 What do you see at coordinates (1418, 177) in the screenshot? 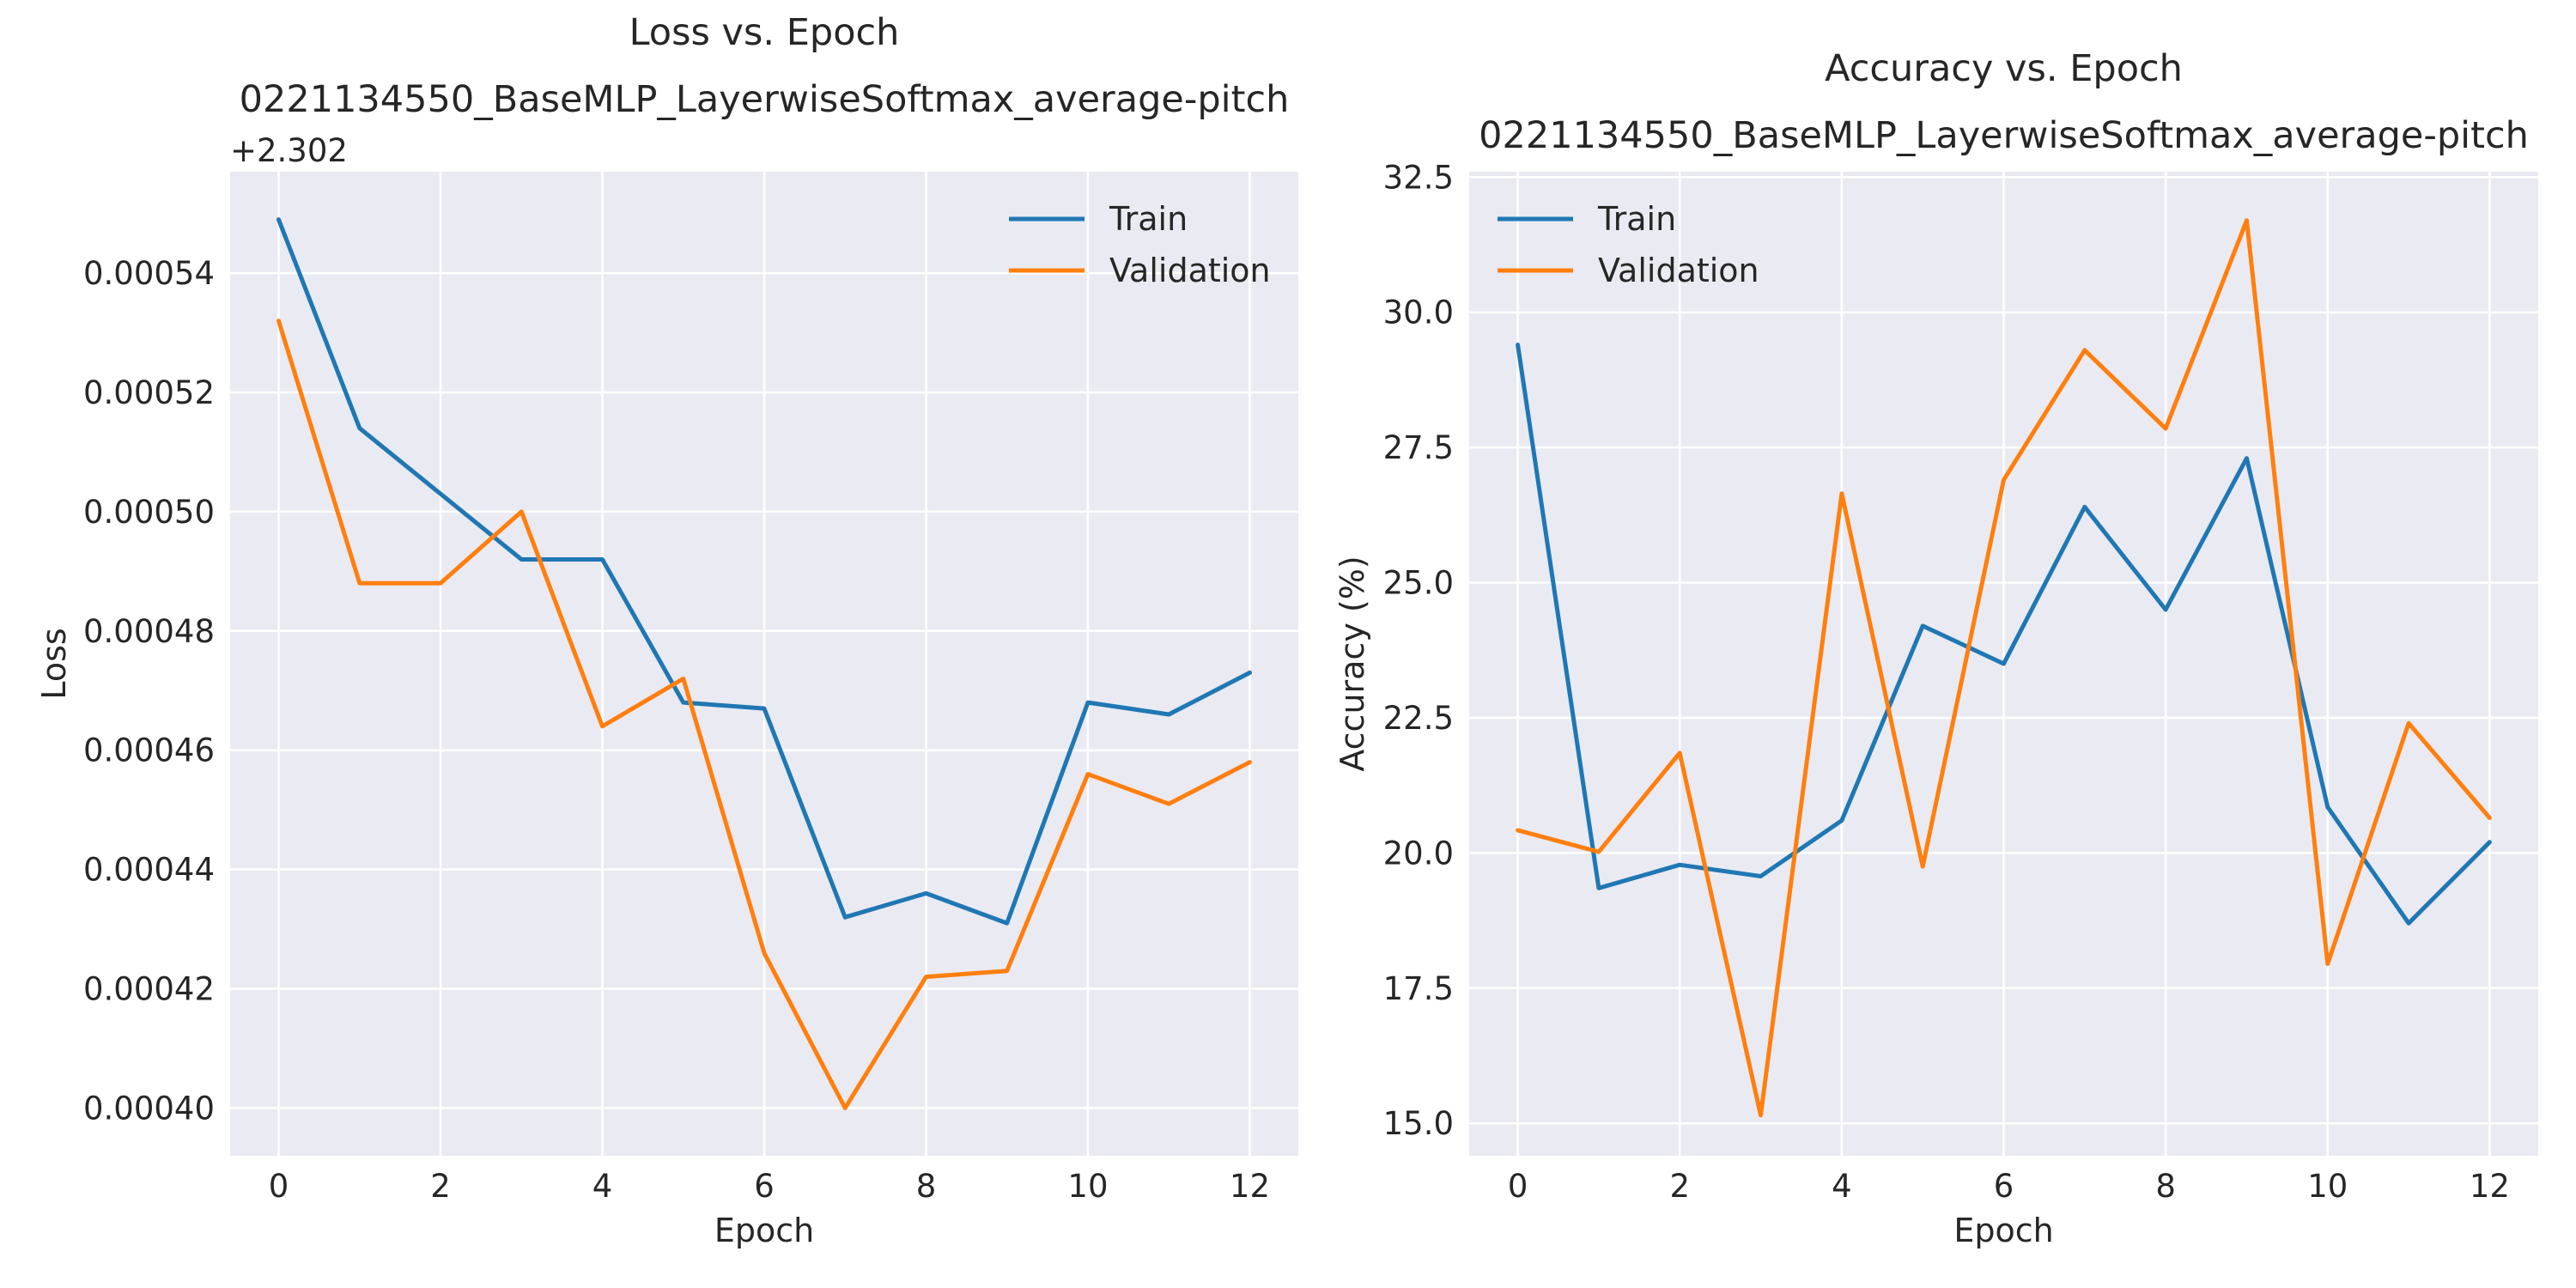
I see `accuracy-y-tick-label: 32.5` at bounding box center [1418, 177].